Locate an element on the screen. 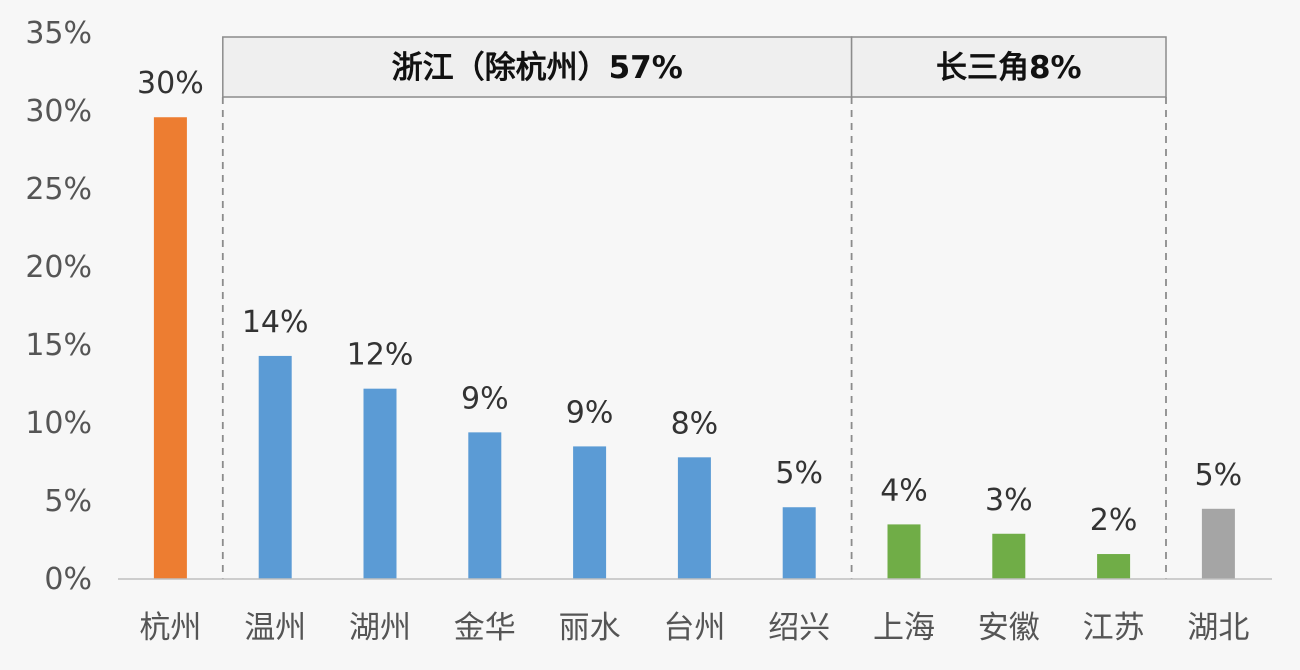 The width and height of the screenshot is (1300, 670). y-tick-label: 10% is located at coordinates (58, 423).